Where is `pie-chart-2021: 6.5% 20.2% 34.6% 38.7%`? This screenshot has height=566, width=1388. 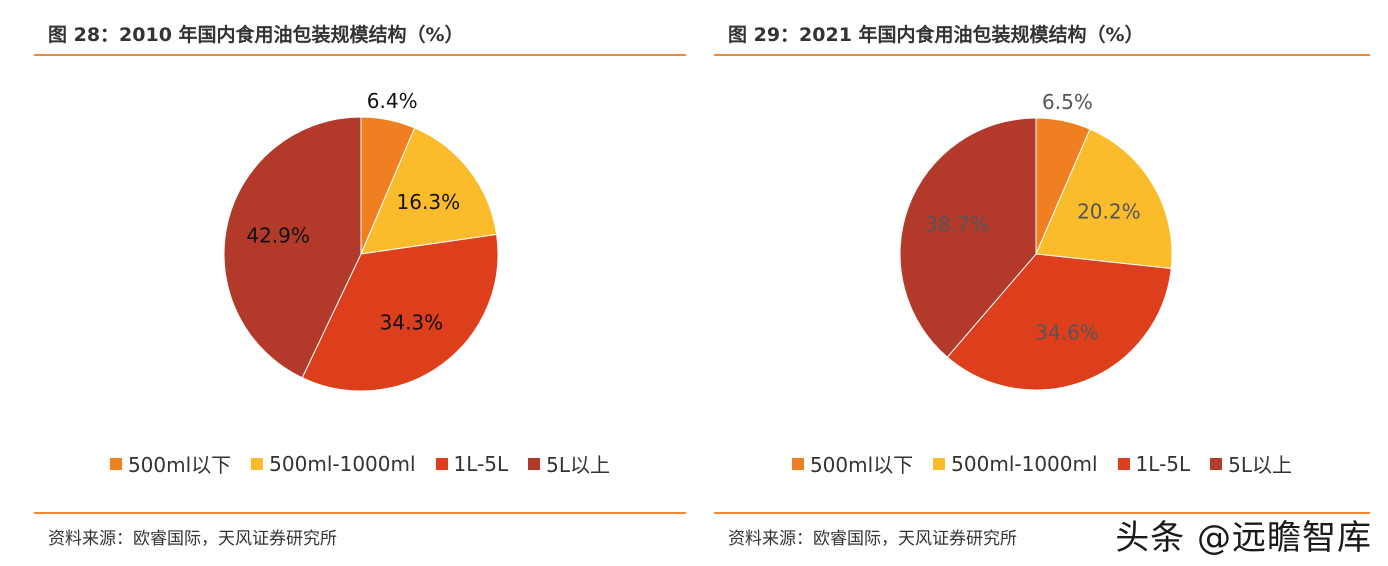
pie-chart-2021: 6.5% 20.2% 34.6% 38.7% is located at coordinates (1036, 240).